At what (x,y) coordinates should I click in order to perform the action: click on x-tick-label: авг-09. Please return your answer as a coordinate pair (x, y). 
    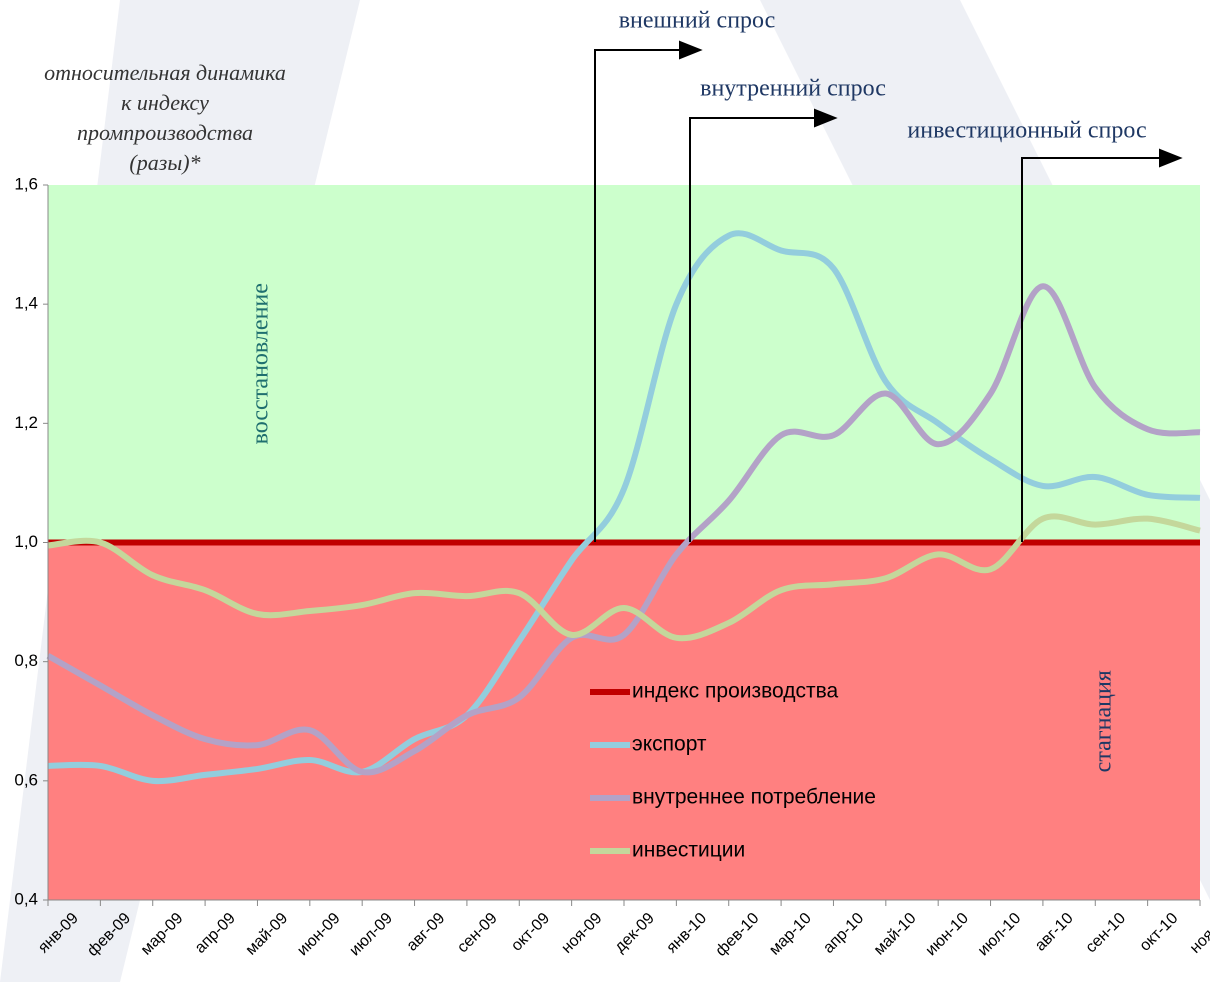
    Looking at the image, I should click on (426, 932).